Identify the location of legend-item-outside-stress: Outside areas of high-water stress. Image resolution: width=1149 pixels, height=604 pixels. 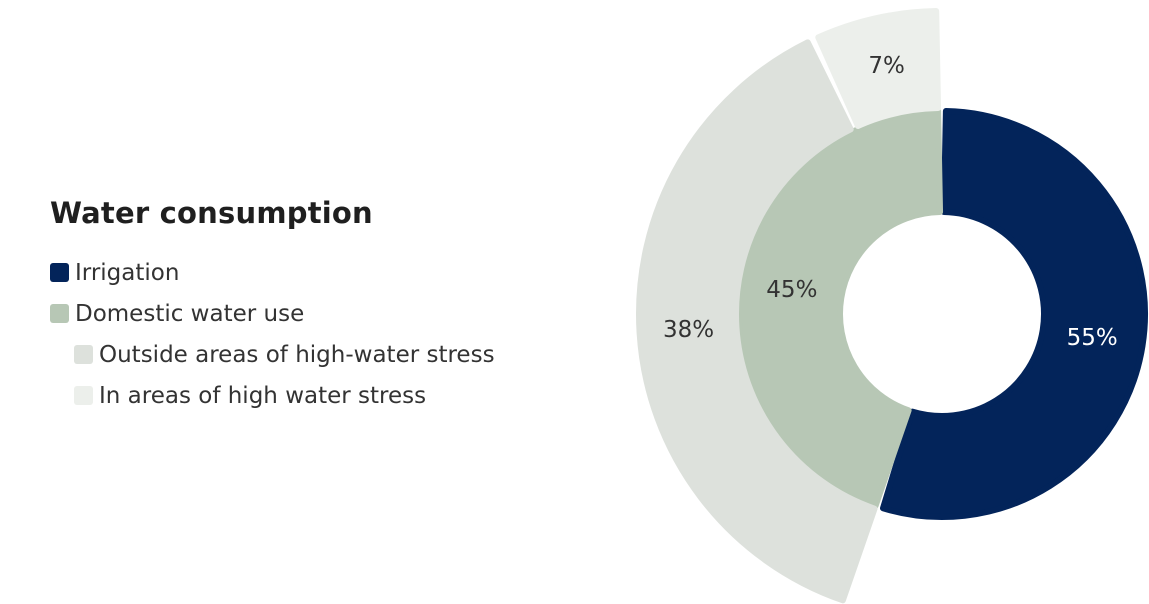
(272, 354).